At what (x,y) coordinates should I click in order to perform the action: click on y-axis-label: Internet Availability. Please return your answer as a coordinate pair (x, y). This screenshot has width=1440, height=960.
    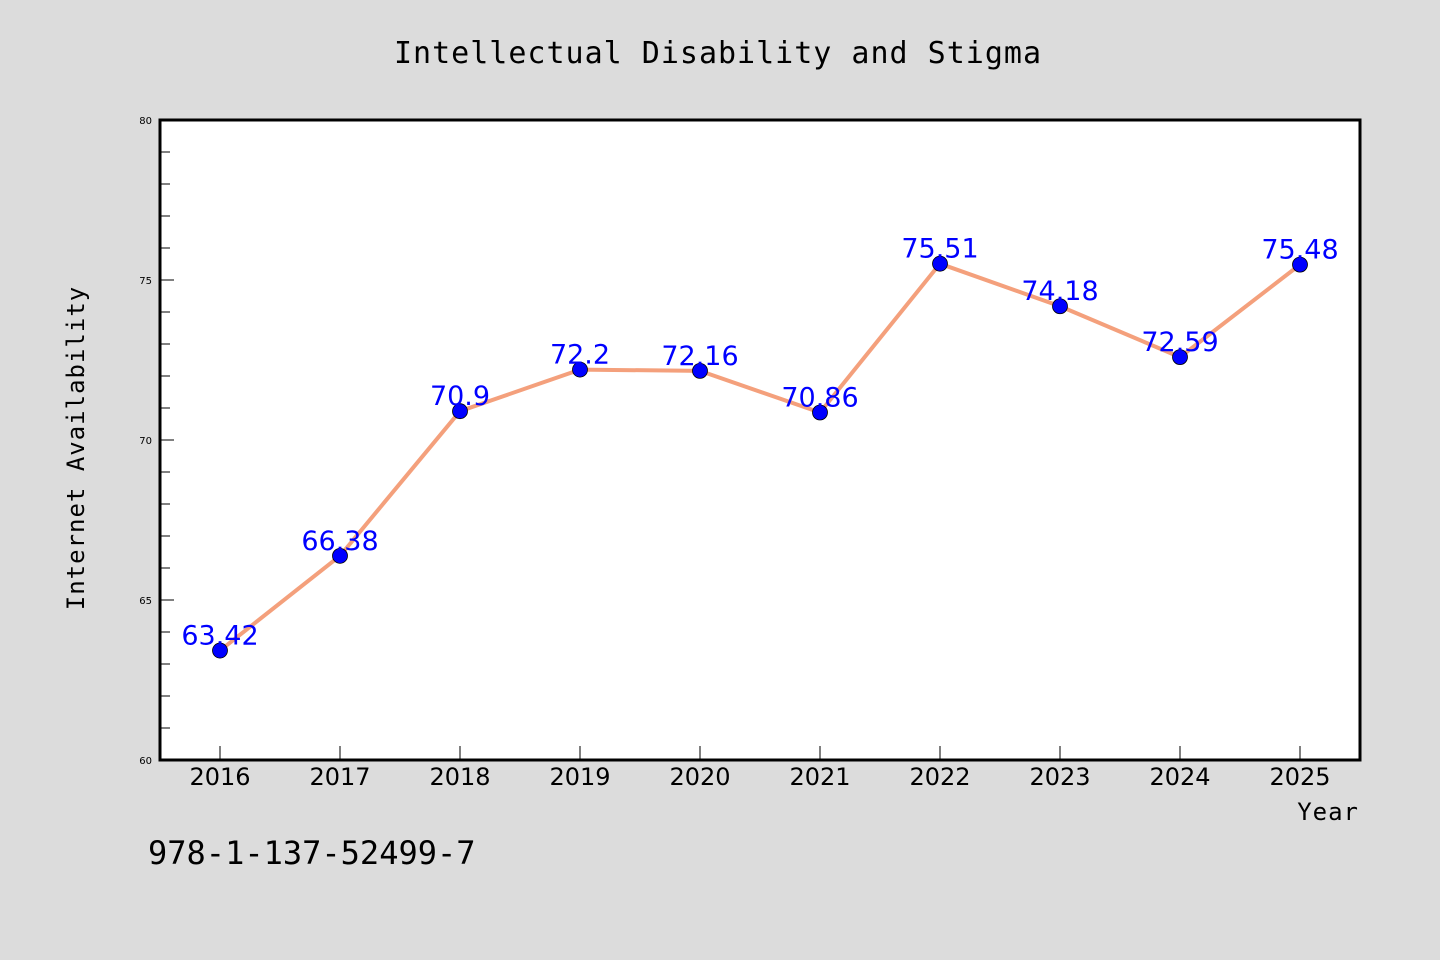
    Looking at the image, I should click on (76, 448).